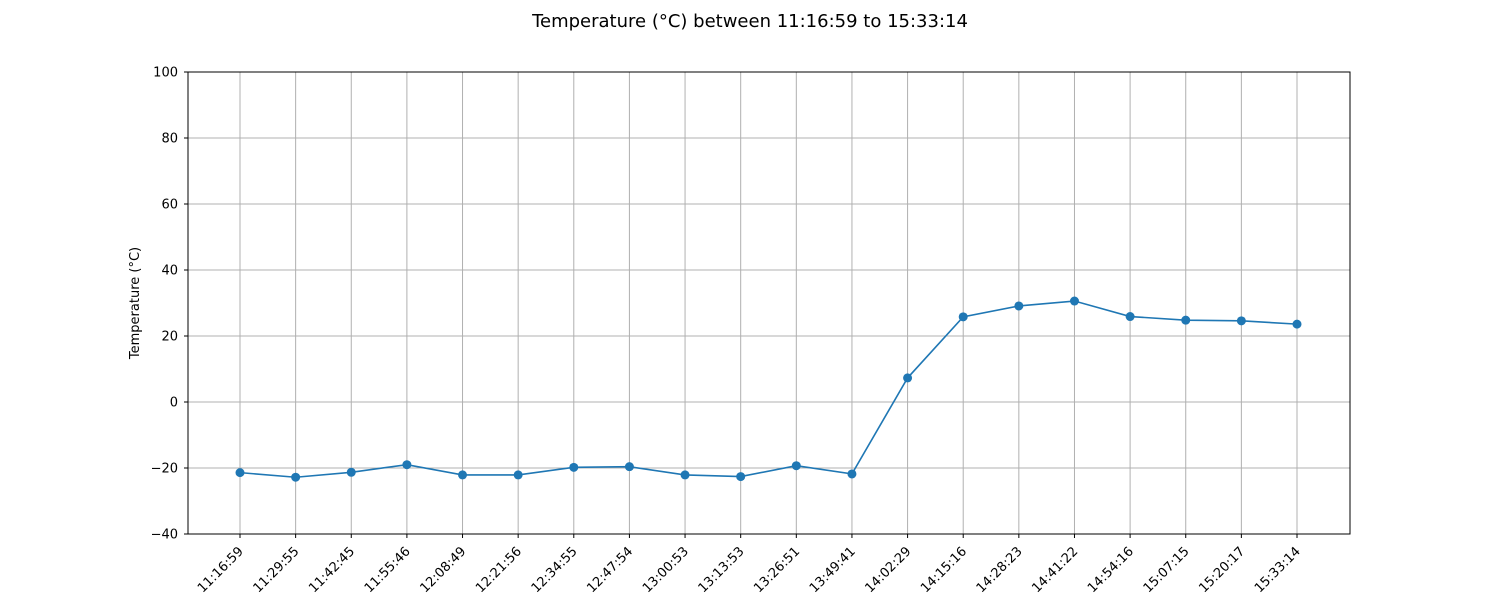 The image size is (1500, 600). What do you see at coordinates (165, 73) in the screenshot?
I see `y-tick-label: 100` at bounding box center [165, 73].